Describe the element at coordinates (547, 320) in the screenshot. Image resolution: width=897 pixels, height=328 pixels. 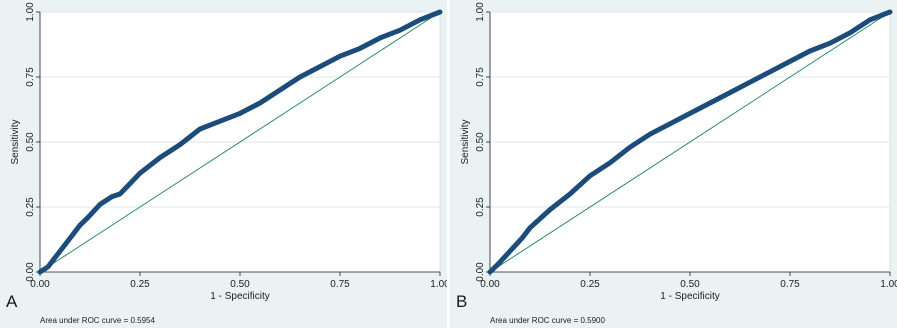
I see `auc-annotation-b: Area under ROC curve = 0.5900` at that location.